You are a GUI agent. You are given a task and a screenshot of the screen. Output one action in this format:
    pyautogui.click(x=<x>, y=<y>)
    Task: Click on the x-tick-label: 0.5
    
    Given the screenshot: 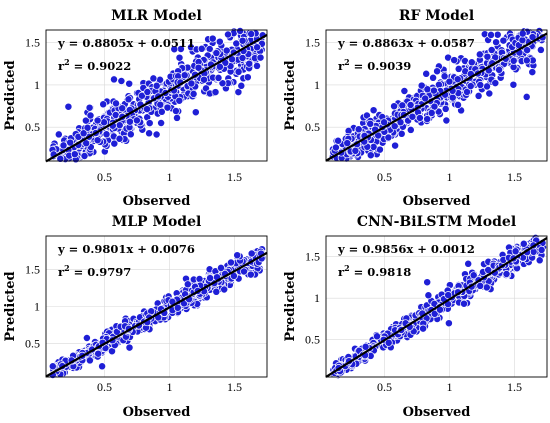 What is the action you would take?
    pyautogui.click(x=384, y=177)
    